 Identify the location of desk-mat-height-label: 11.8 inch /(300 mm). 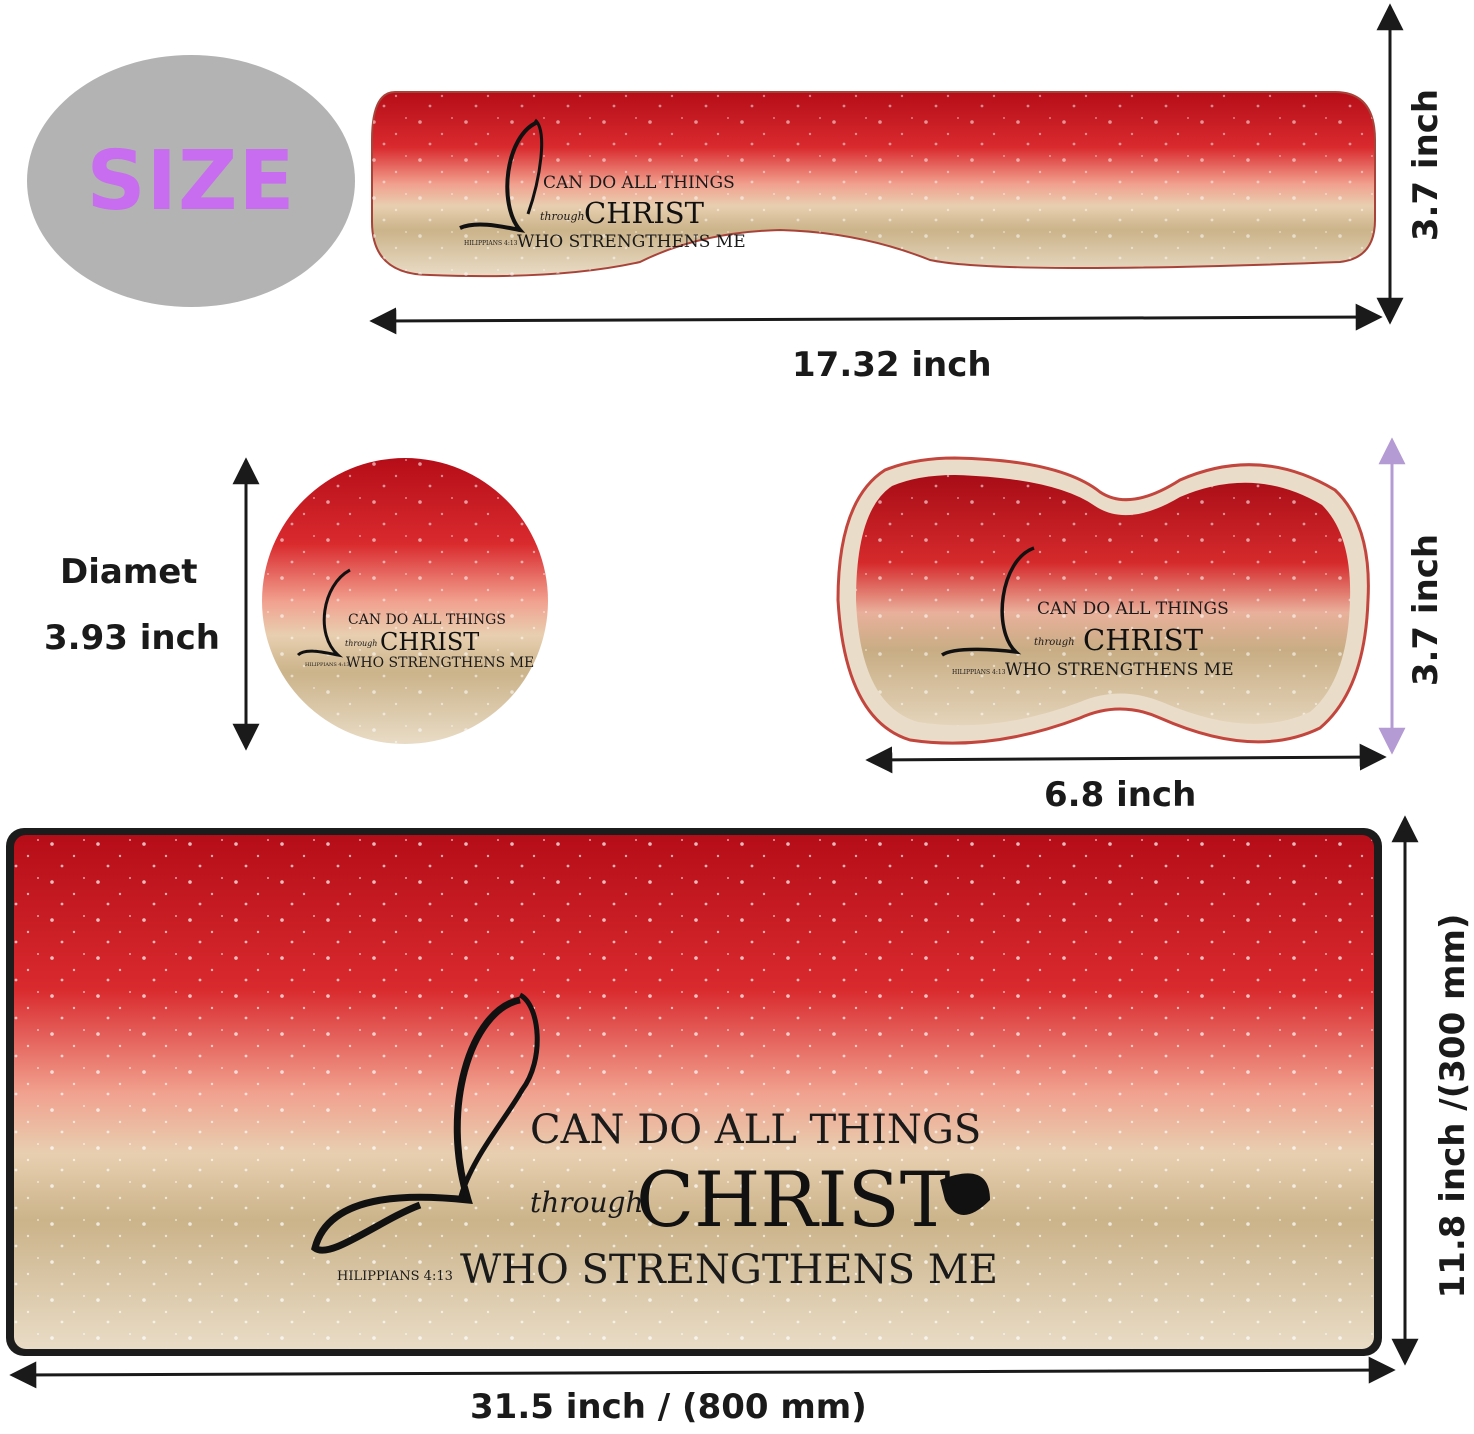
(1453, 1106).